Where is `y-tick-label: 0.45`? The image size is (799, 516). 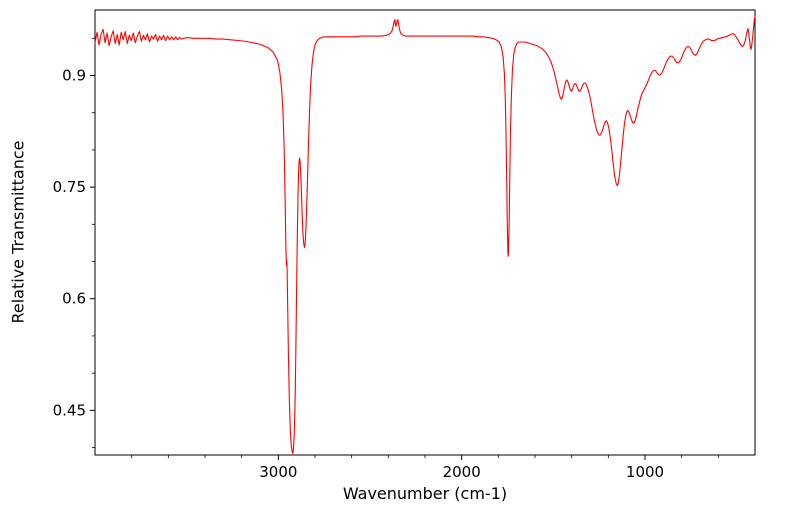 y-tick-label: 0.45 is located at coordinates (69, 410).